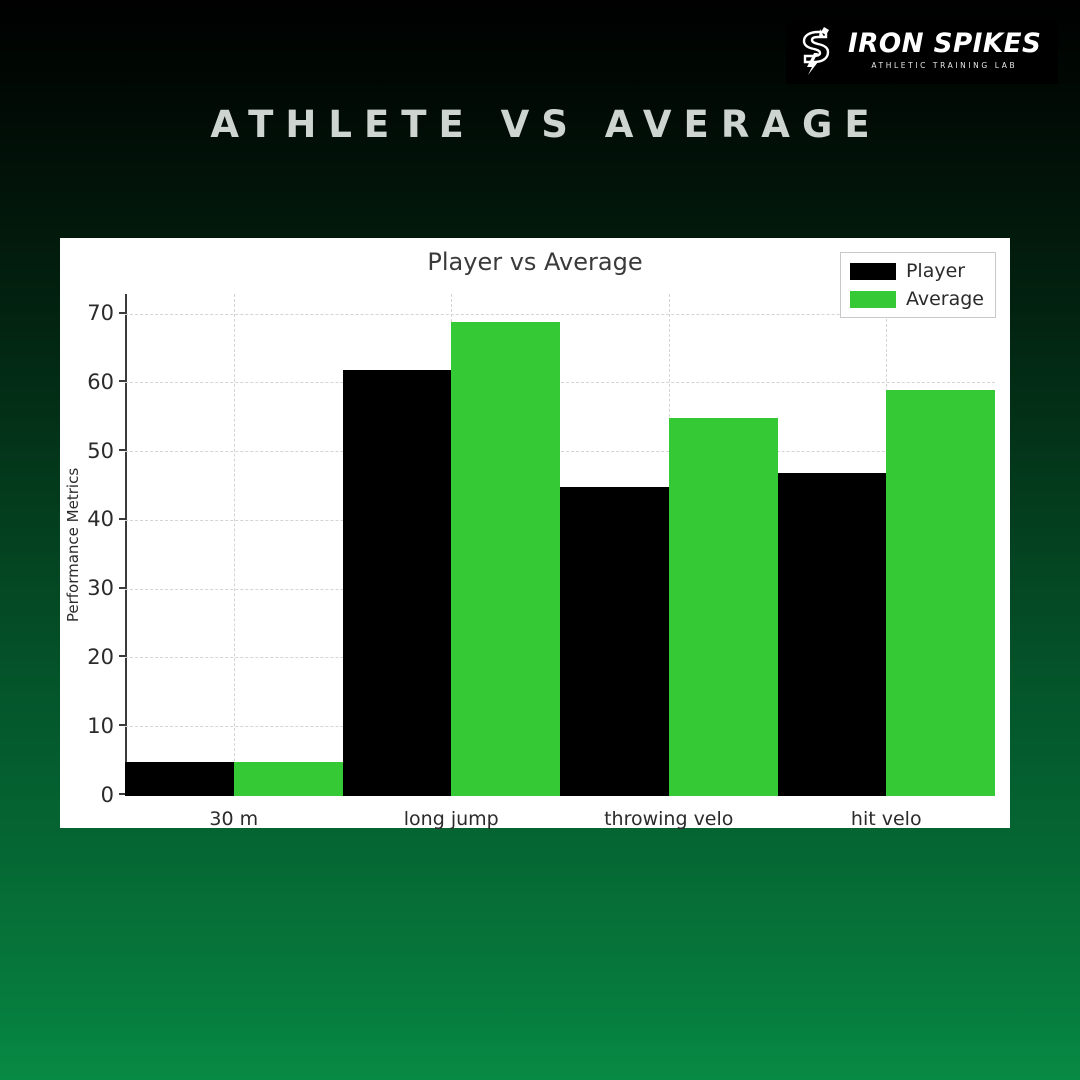  What do you see at coordinates (100, 519) in the screenshot?
I see `y-tick-label: 40` at bounding box center [100, 519].